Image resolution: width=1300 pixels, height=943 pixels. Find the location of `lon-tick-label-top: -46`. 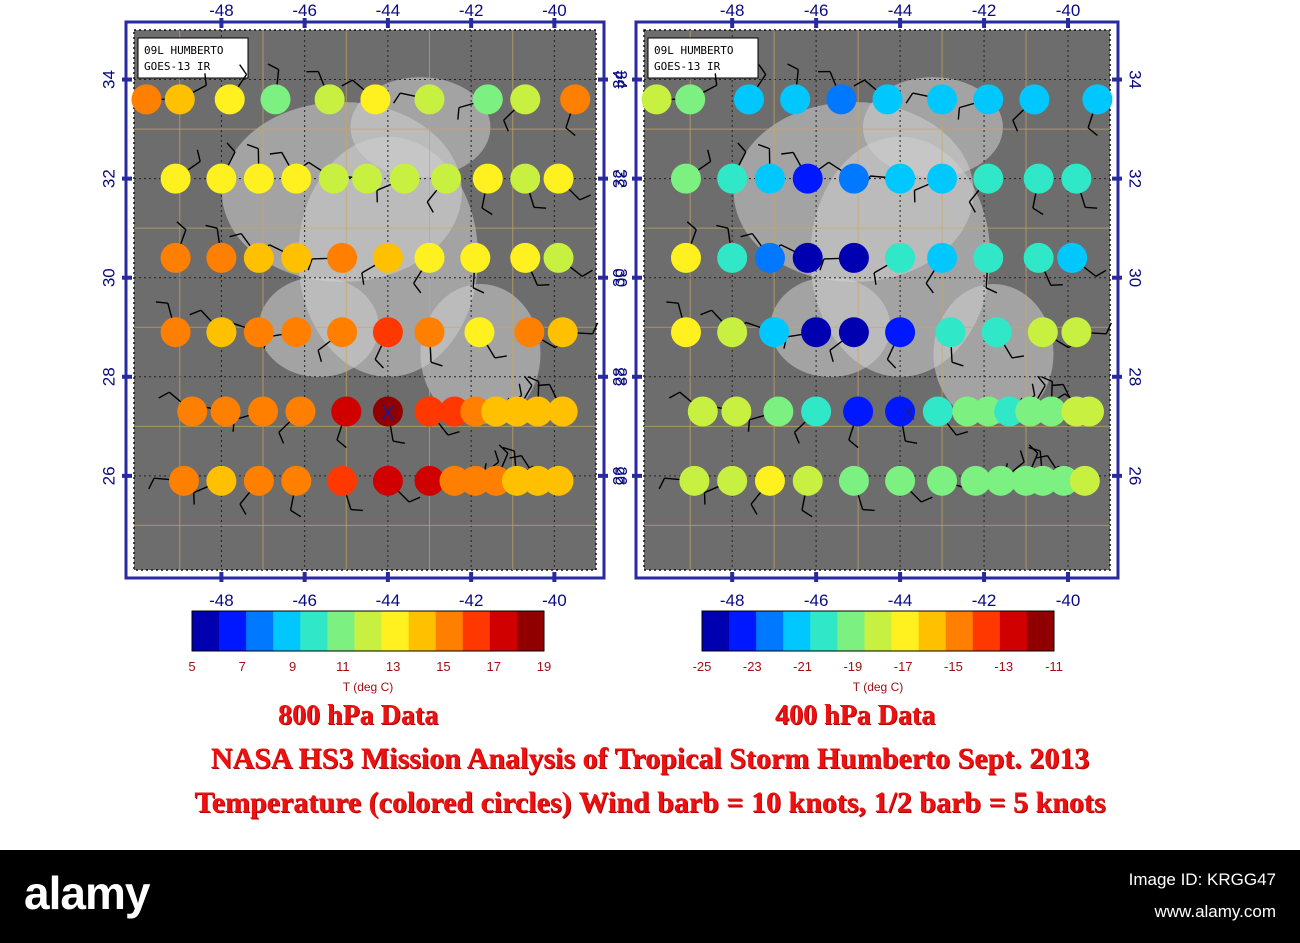

lon-tick-label-top: -46 is located at coordinates (816, 10).